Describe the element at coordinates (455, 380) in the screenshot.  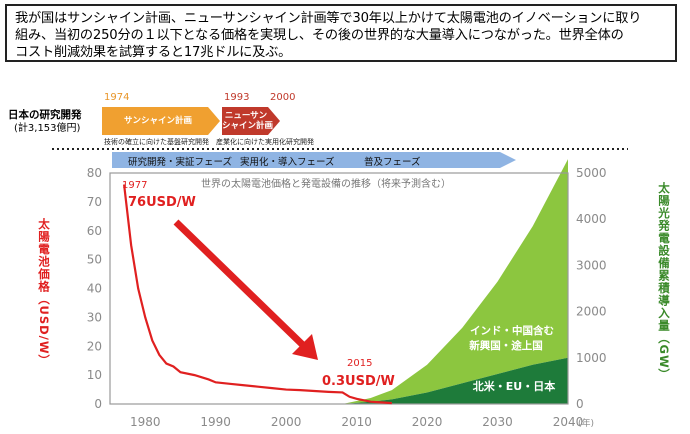
I see `area-developed` at that location.